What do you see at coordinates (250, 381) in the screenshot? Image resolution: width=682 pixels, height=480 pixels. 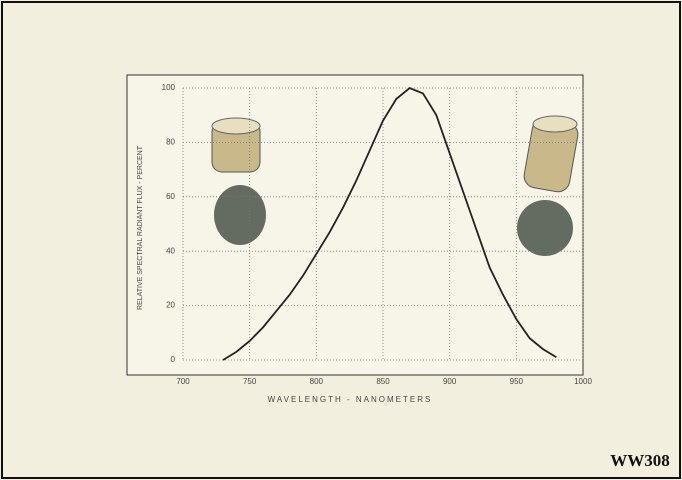 I see `x-tick-label: 750` at bounding box center [250, 381].